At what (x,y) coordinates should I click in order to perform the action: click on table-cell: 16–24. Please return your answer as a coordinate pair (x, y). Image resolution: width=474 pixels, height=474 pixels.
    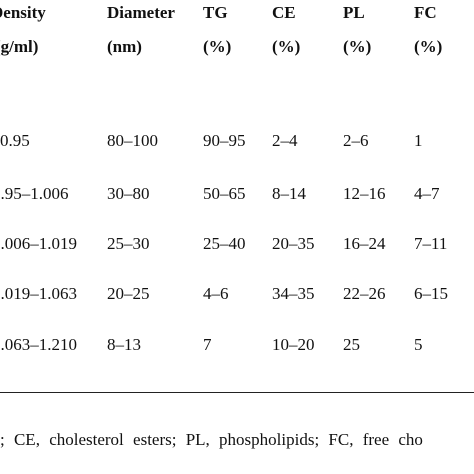
    Looking at the image, I should click on (364, 243).